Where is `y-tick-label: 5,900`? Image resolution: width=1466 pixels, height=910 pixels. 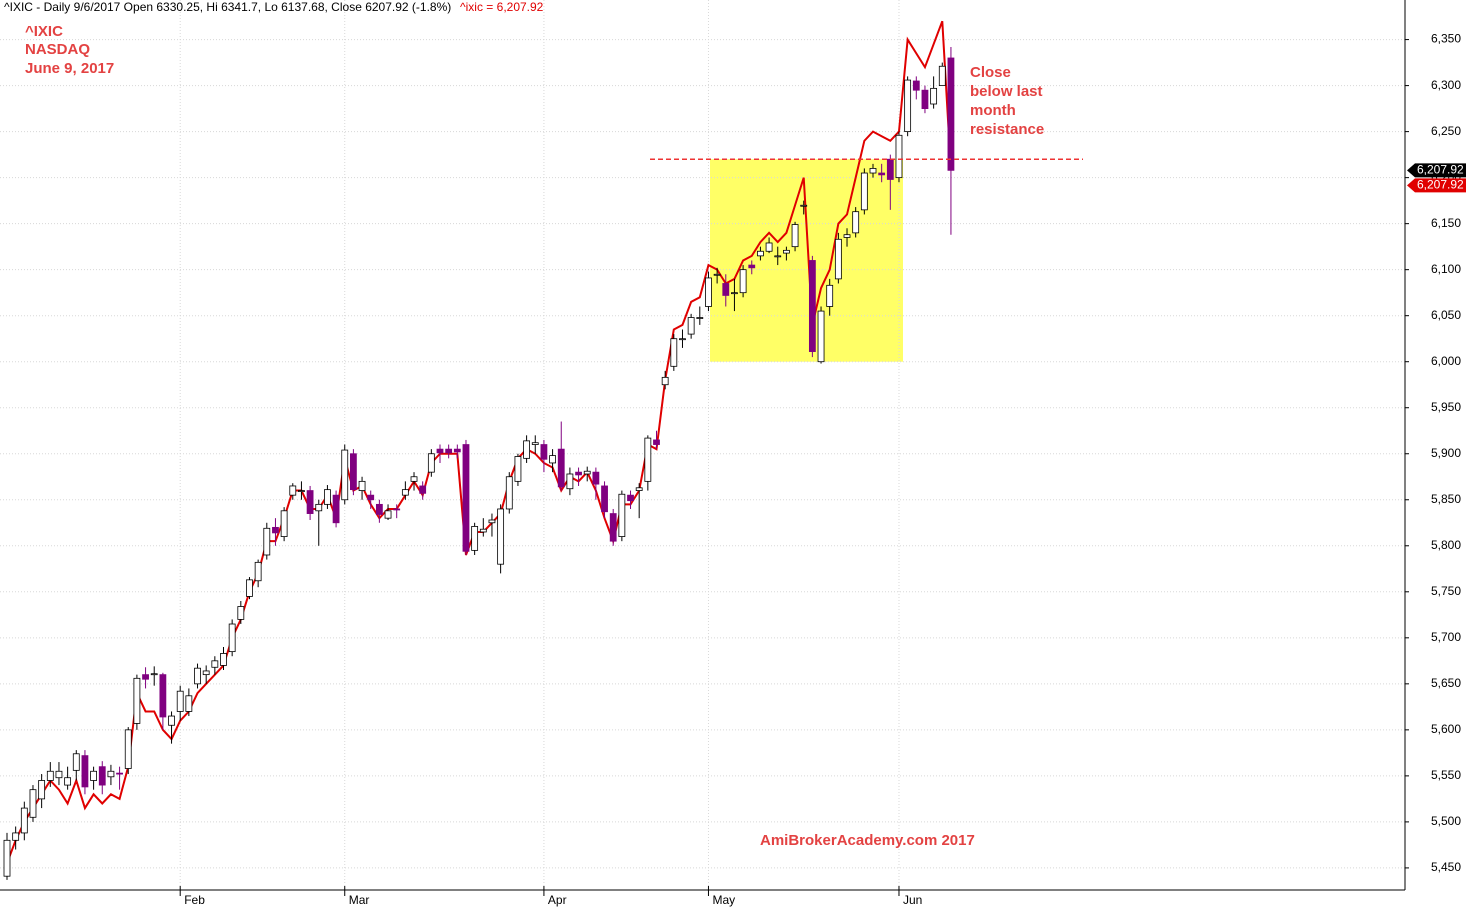
y-tick-label: 5,900 is located at coordinates (1446, 453).